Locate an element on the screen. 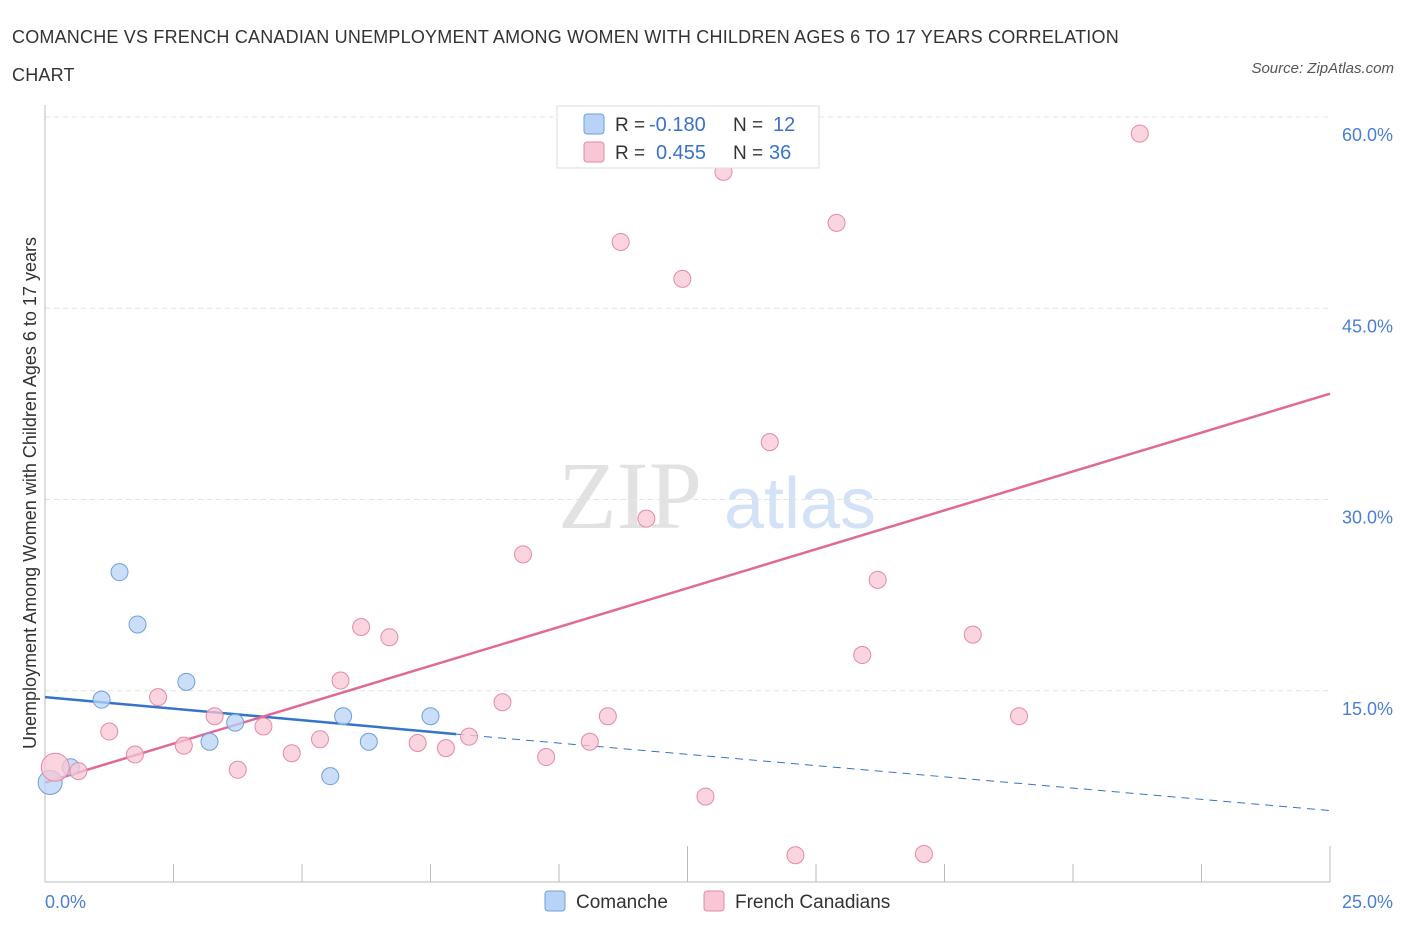 This screenshot has height=930, width=1406. series-legend: Comanche French Canadians is located at coordinates (717, 901).